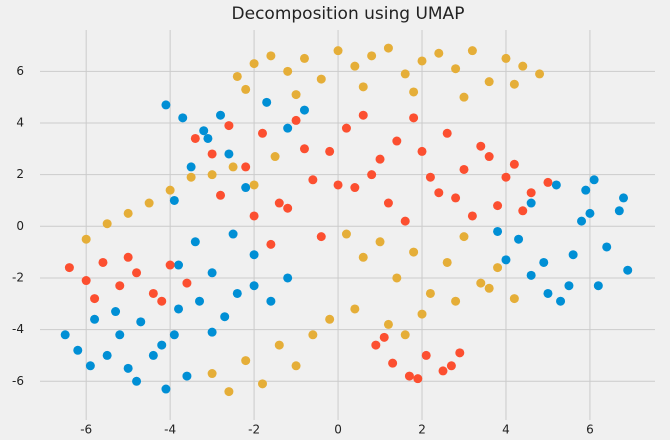 The width and height of the screenshot is (670, 440). What do you see at coordinates (590, 430) in the screenshot?
I see `x-tick-label: 6` at bounding box center [590, 430].